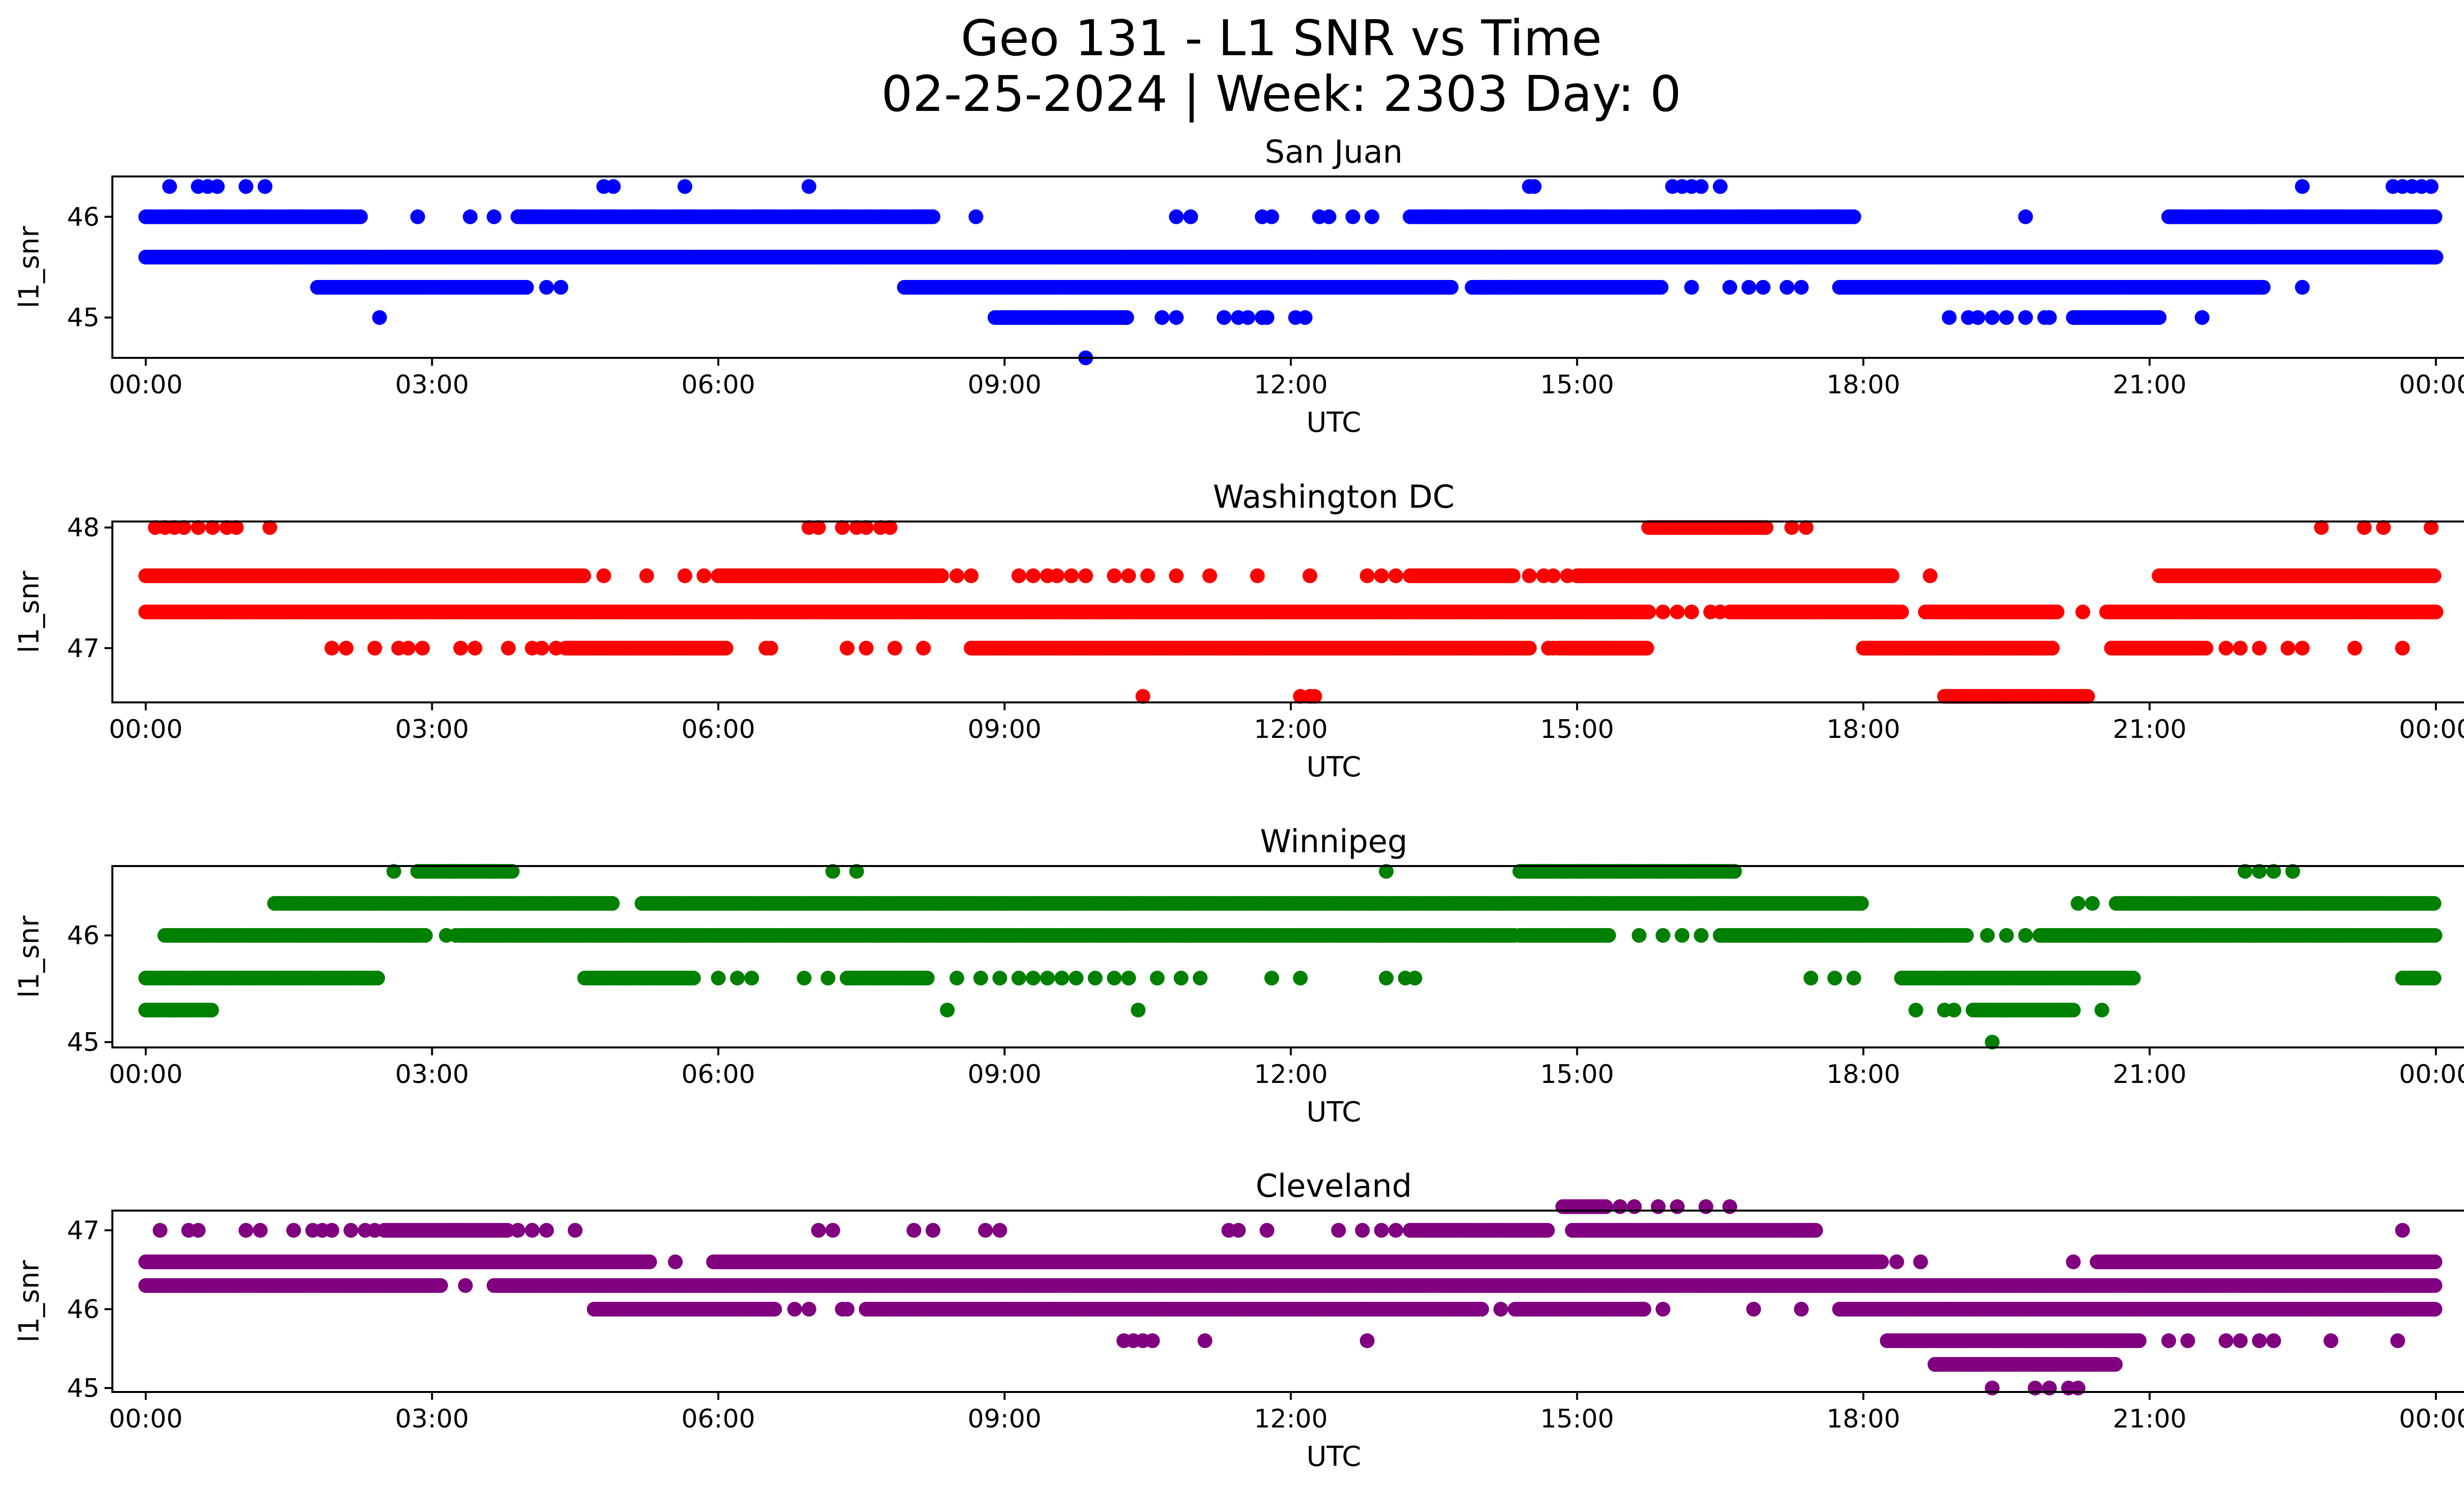  Describe the element at coordinates (1333, 497) in the screenshot. I see `subplot-title: Washington DC` at that location.